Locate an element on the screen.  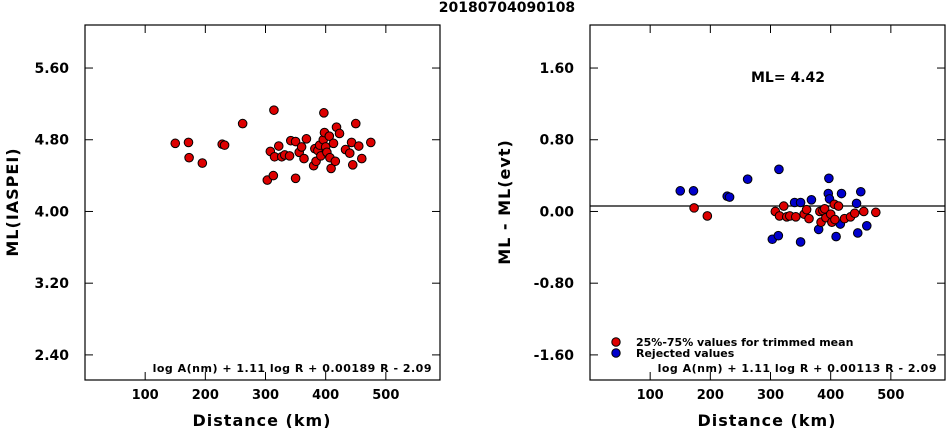
magnitude-y-tick-label: 2.40 is located at coordinates (51, 356).